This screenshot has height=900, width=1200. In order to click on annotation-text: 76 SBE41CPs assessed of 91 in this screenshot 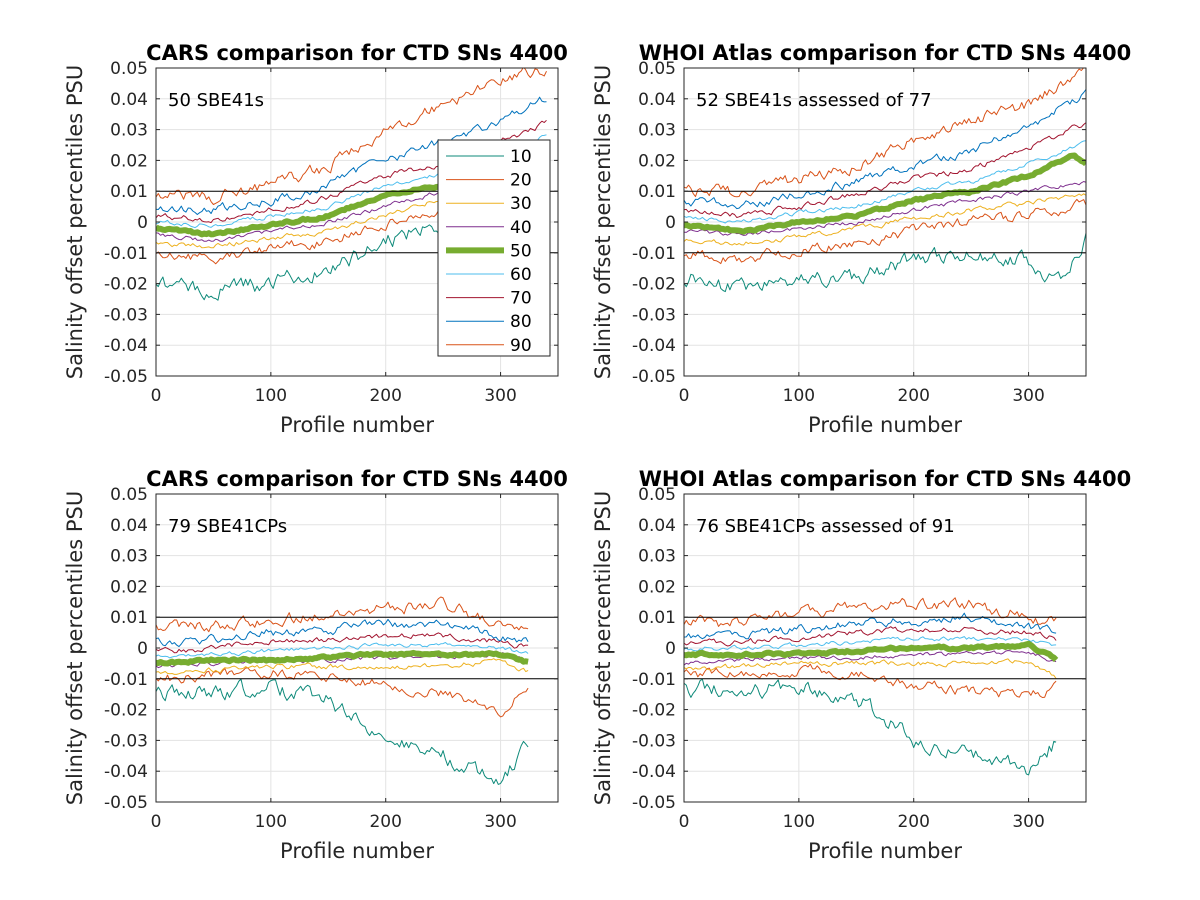, I will do `click(825, 526)`.